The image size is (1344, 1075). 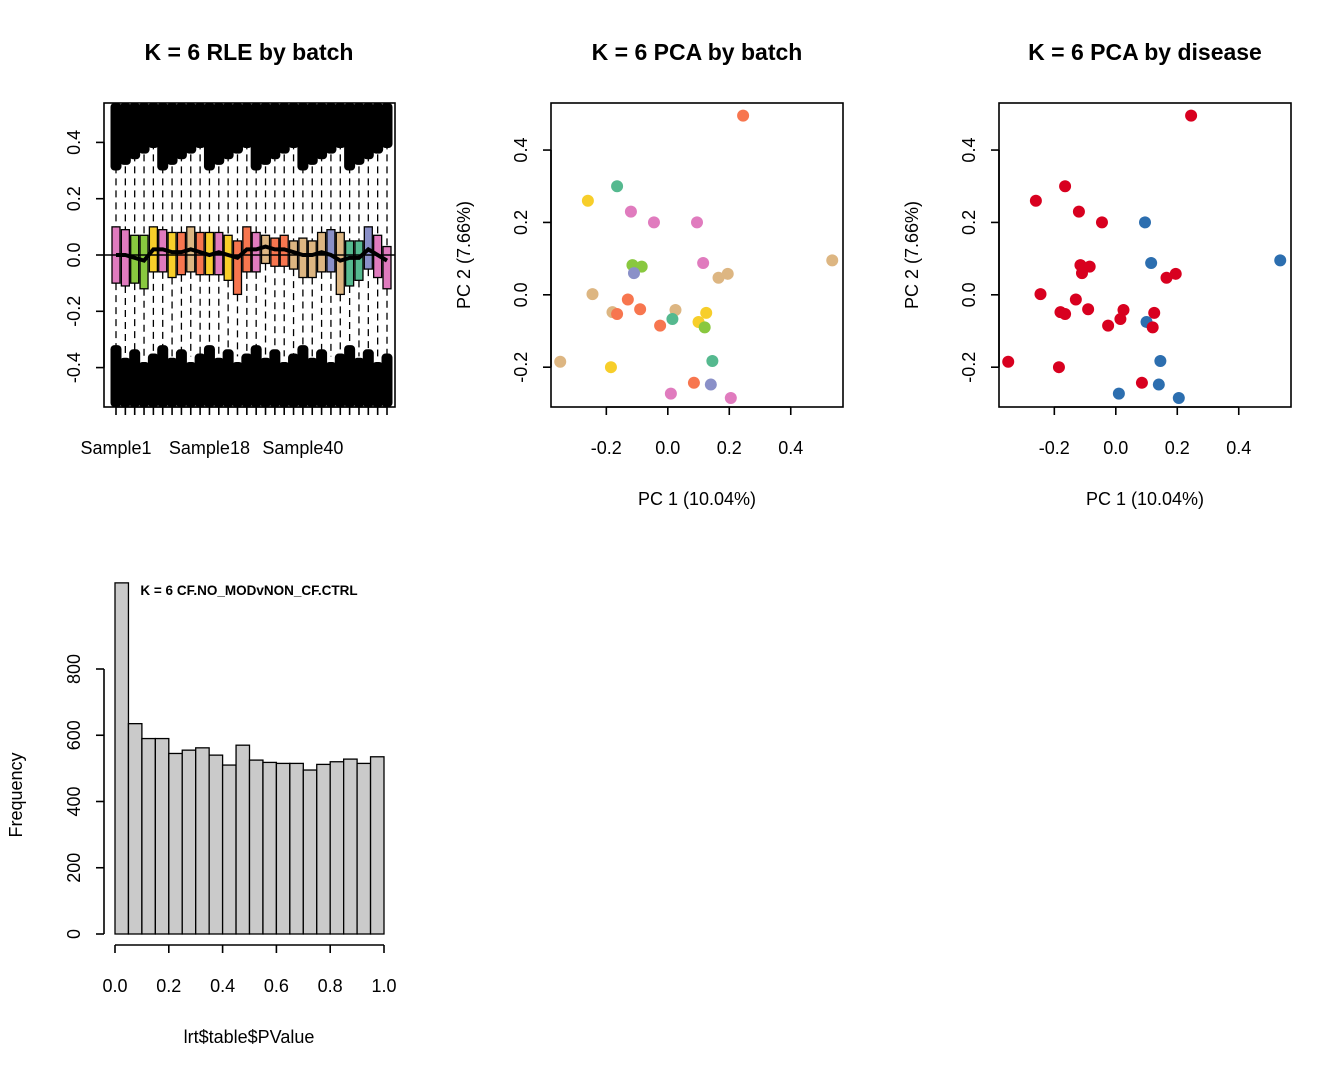 I want to click on pca-batch-title: K = 6 PCA by batch, so click(x=697, y=52).